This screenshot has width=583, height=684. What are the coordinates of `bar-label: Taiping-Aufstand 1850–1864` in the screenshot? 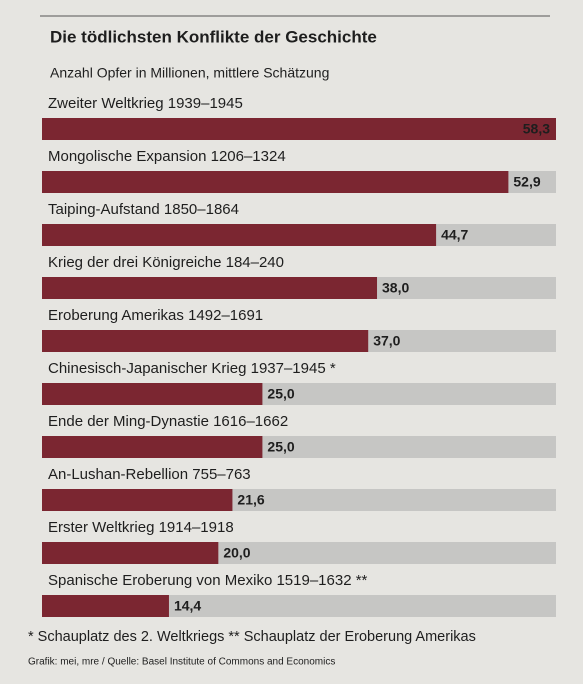 It's located at (143, 209).